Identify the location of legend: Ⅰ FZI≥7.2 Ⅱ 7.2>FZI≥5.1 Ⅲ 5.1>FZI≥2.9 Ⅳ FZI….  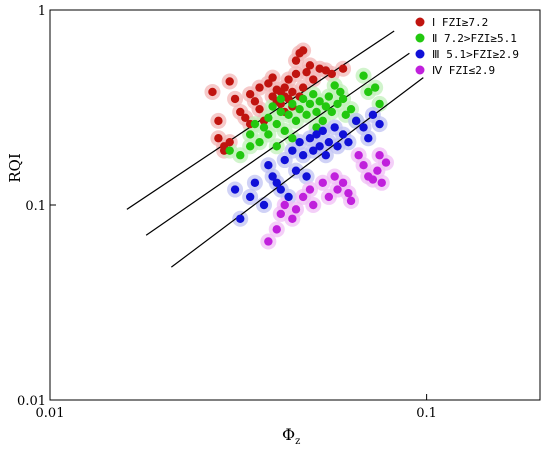
(467, 46).